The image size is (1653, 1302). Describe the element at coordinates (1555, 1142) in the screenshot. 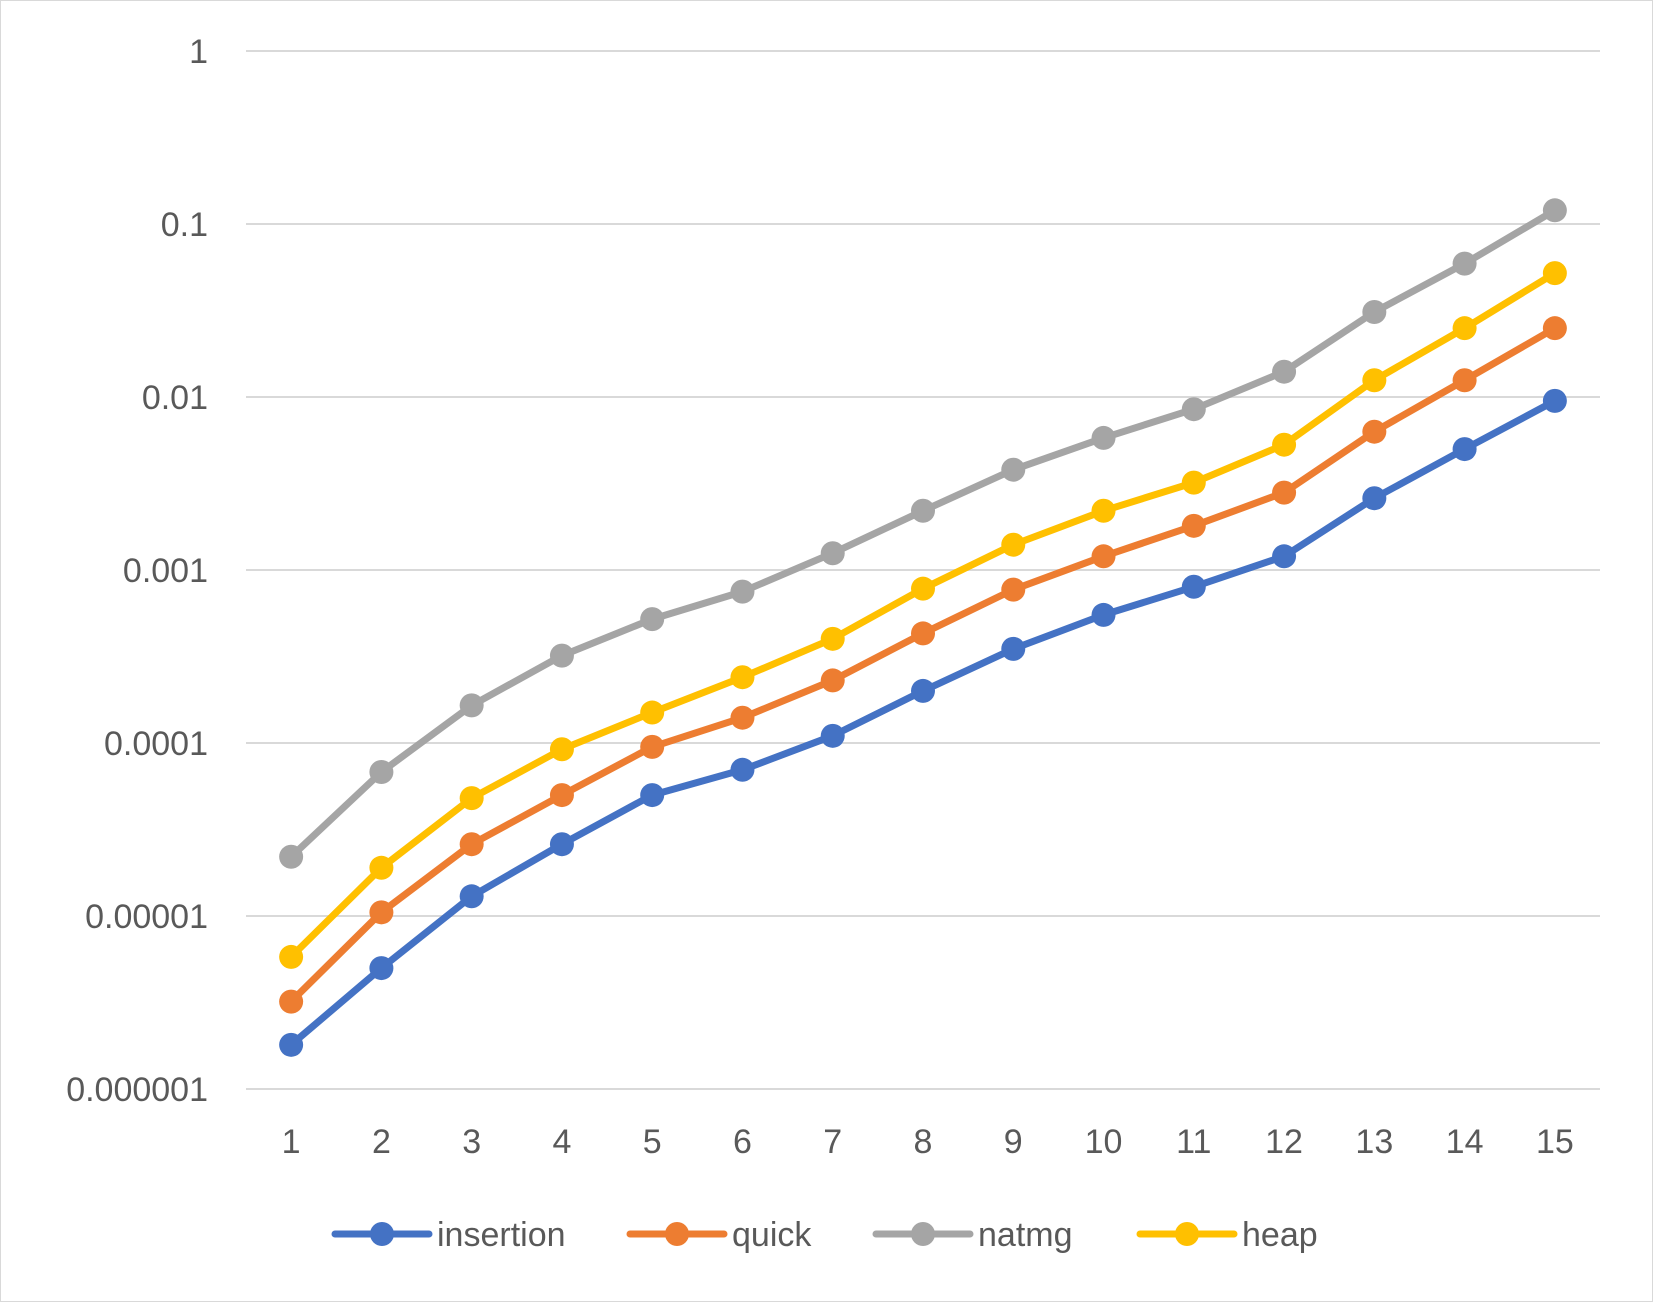

I see `x-tick-label: 15` at that location.